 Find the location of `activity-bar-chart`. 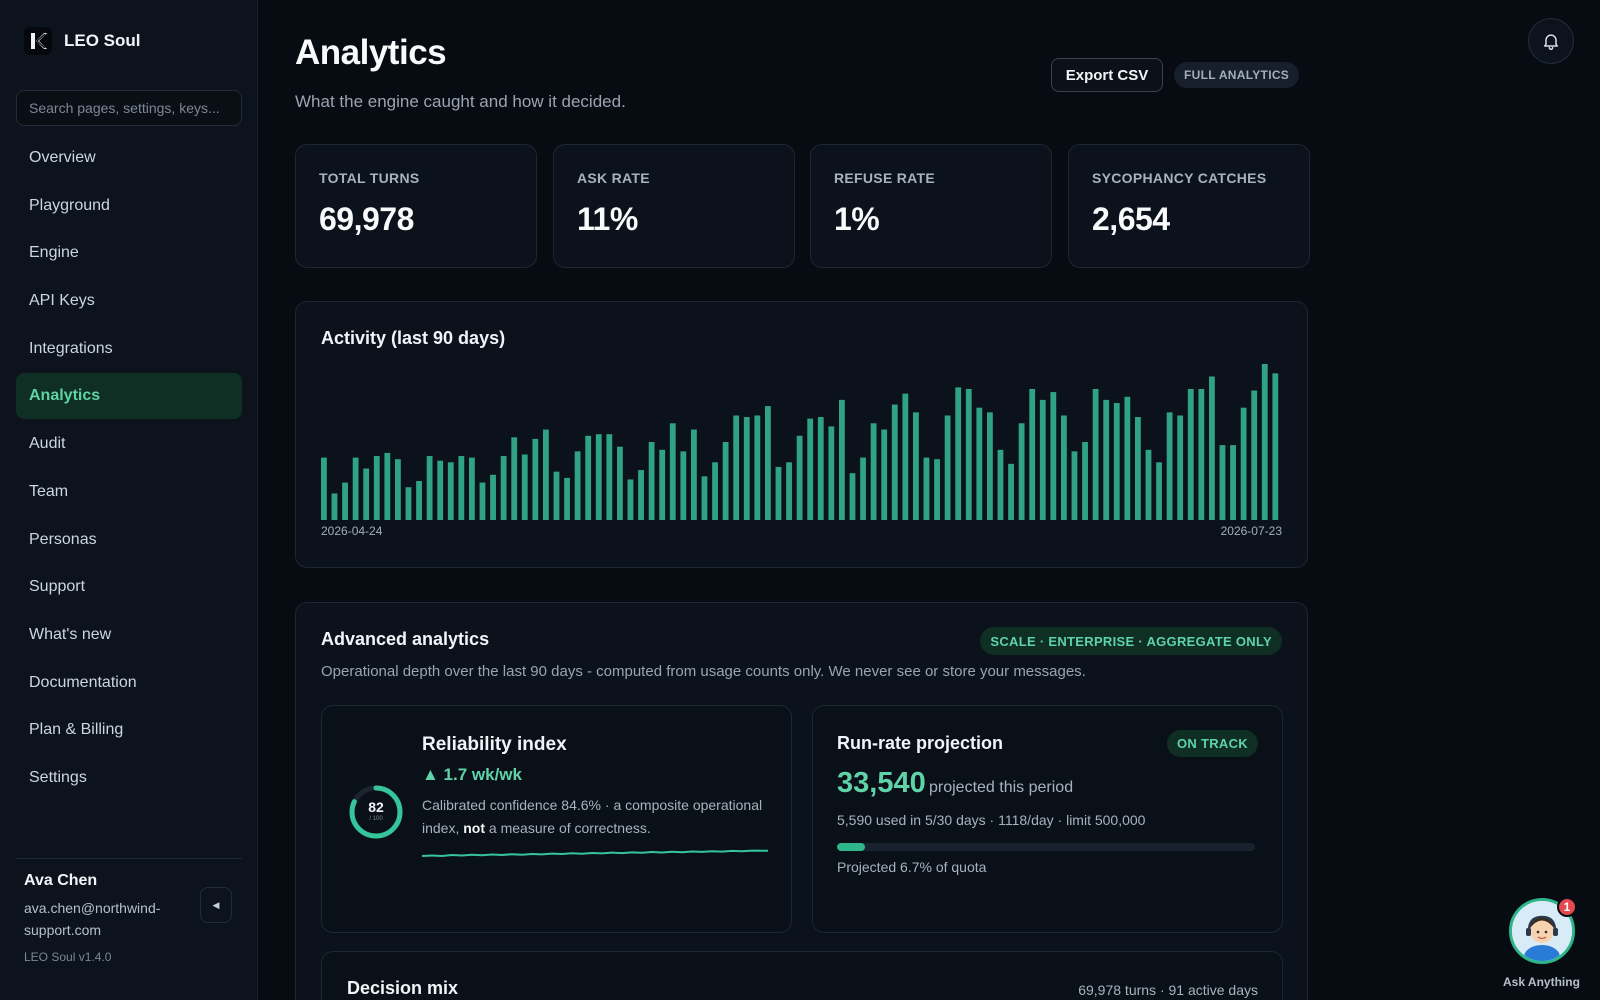

activity-bar-chart is located at coordinates (800, 442).